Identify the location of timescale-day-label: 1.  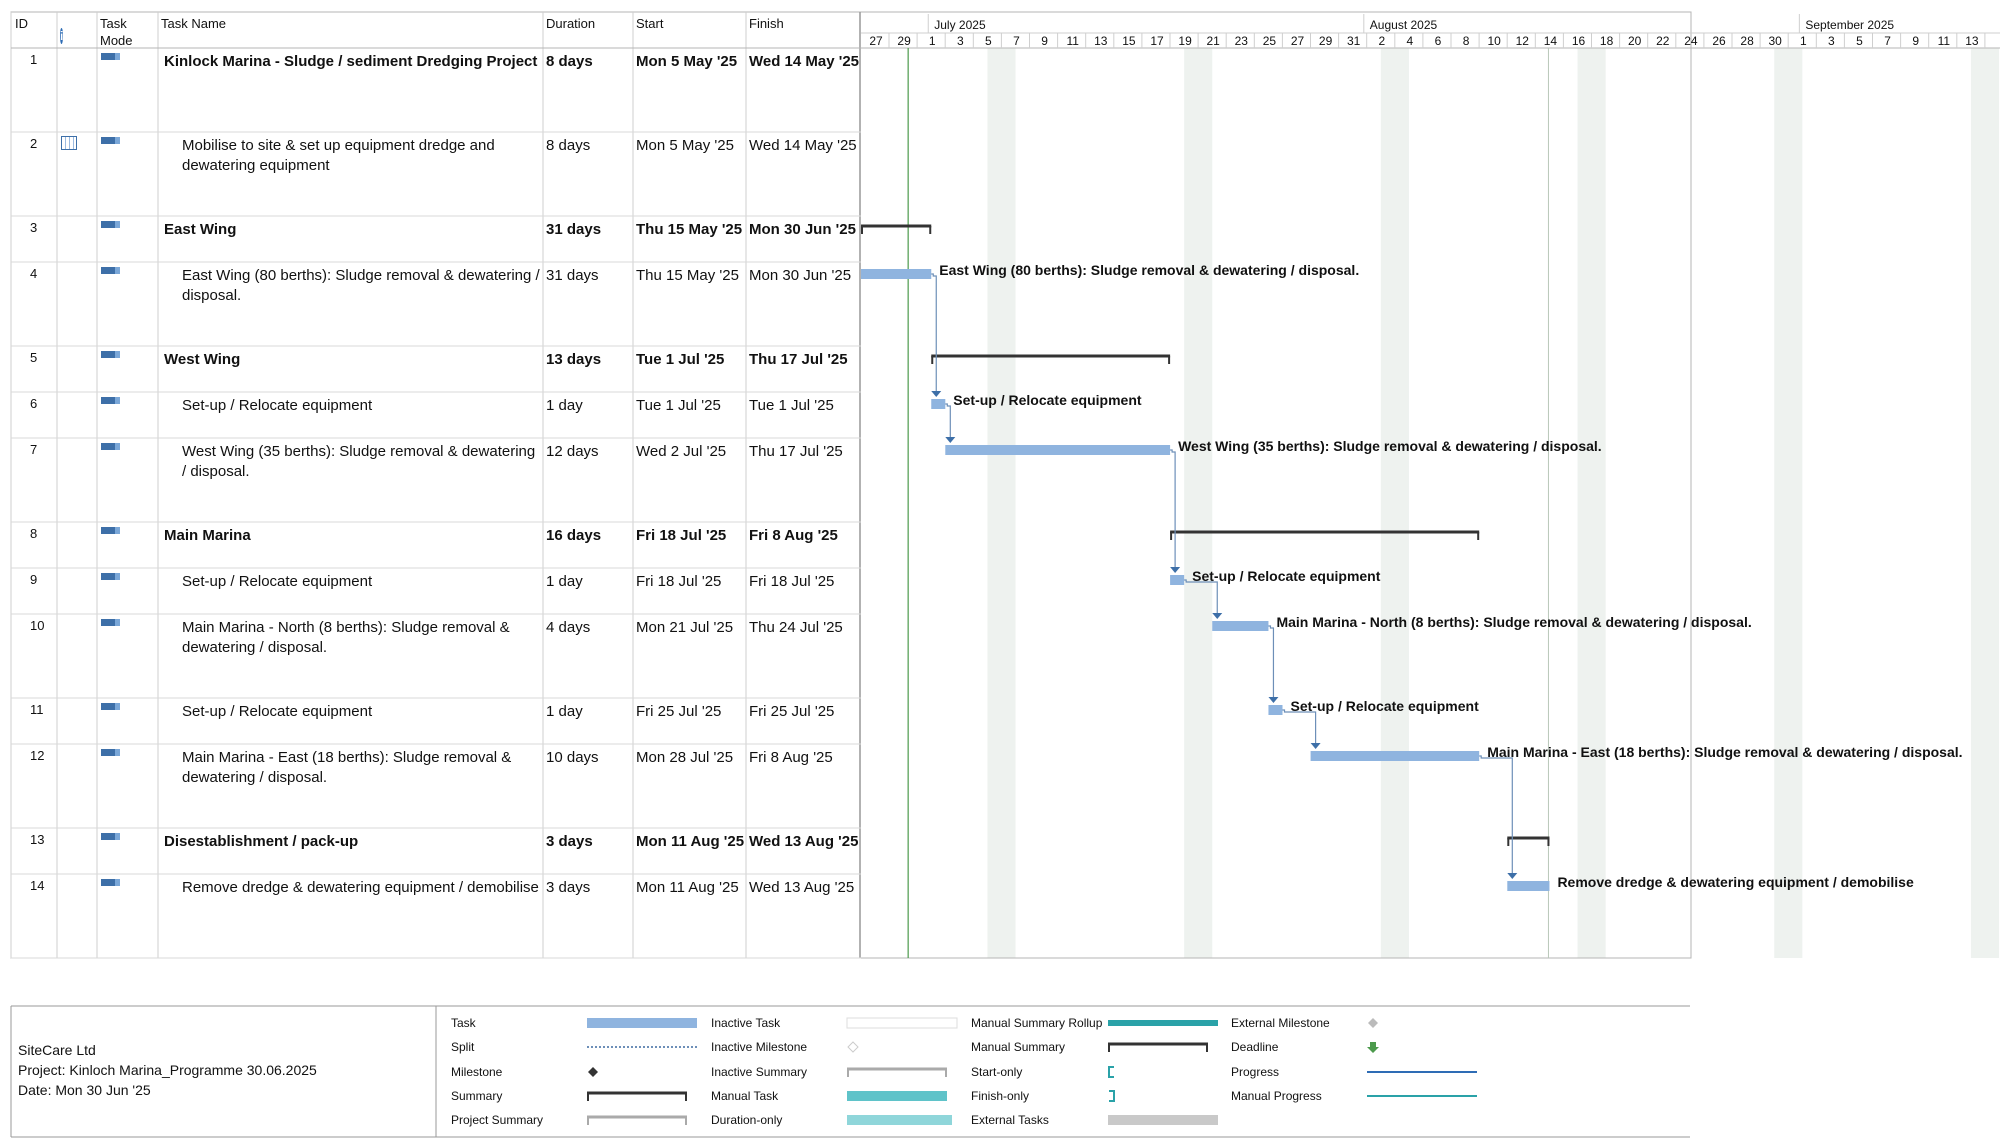
(1803, 41).